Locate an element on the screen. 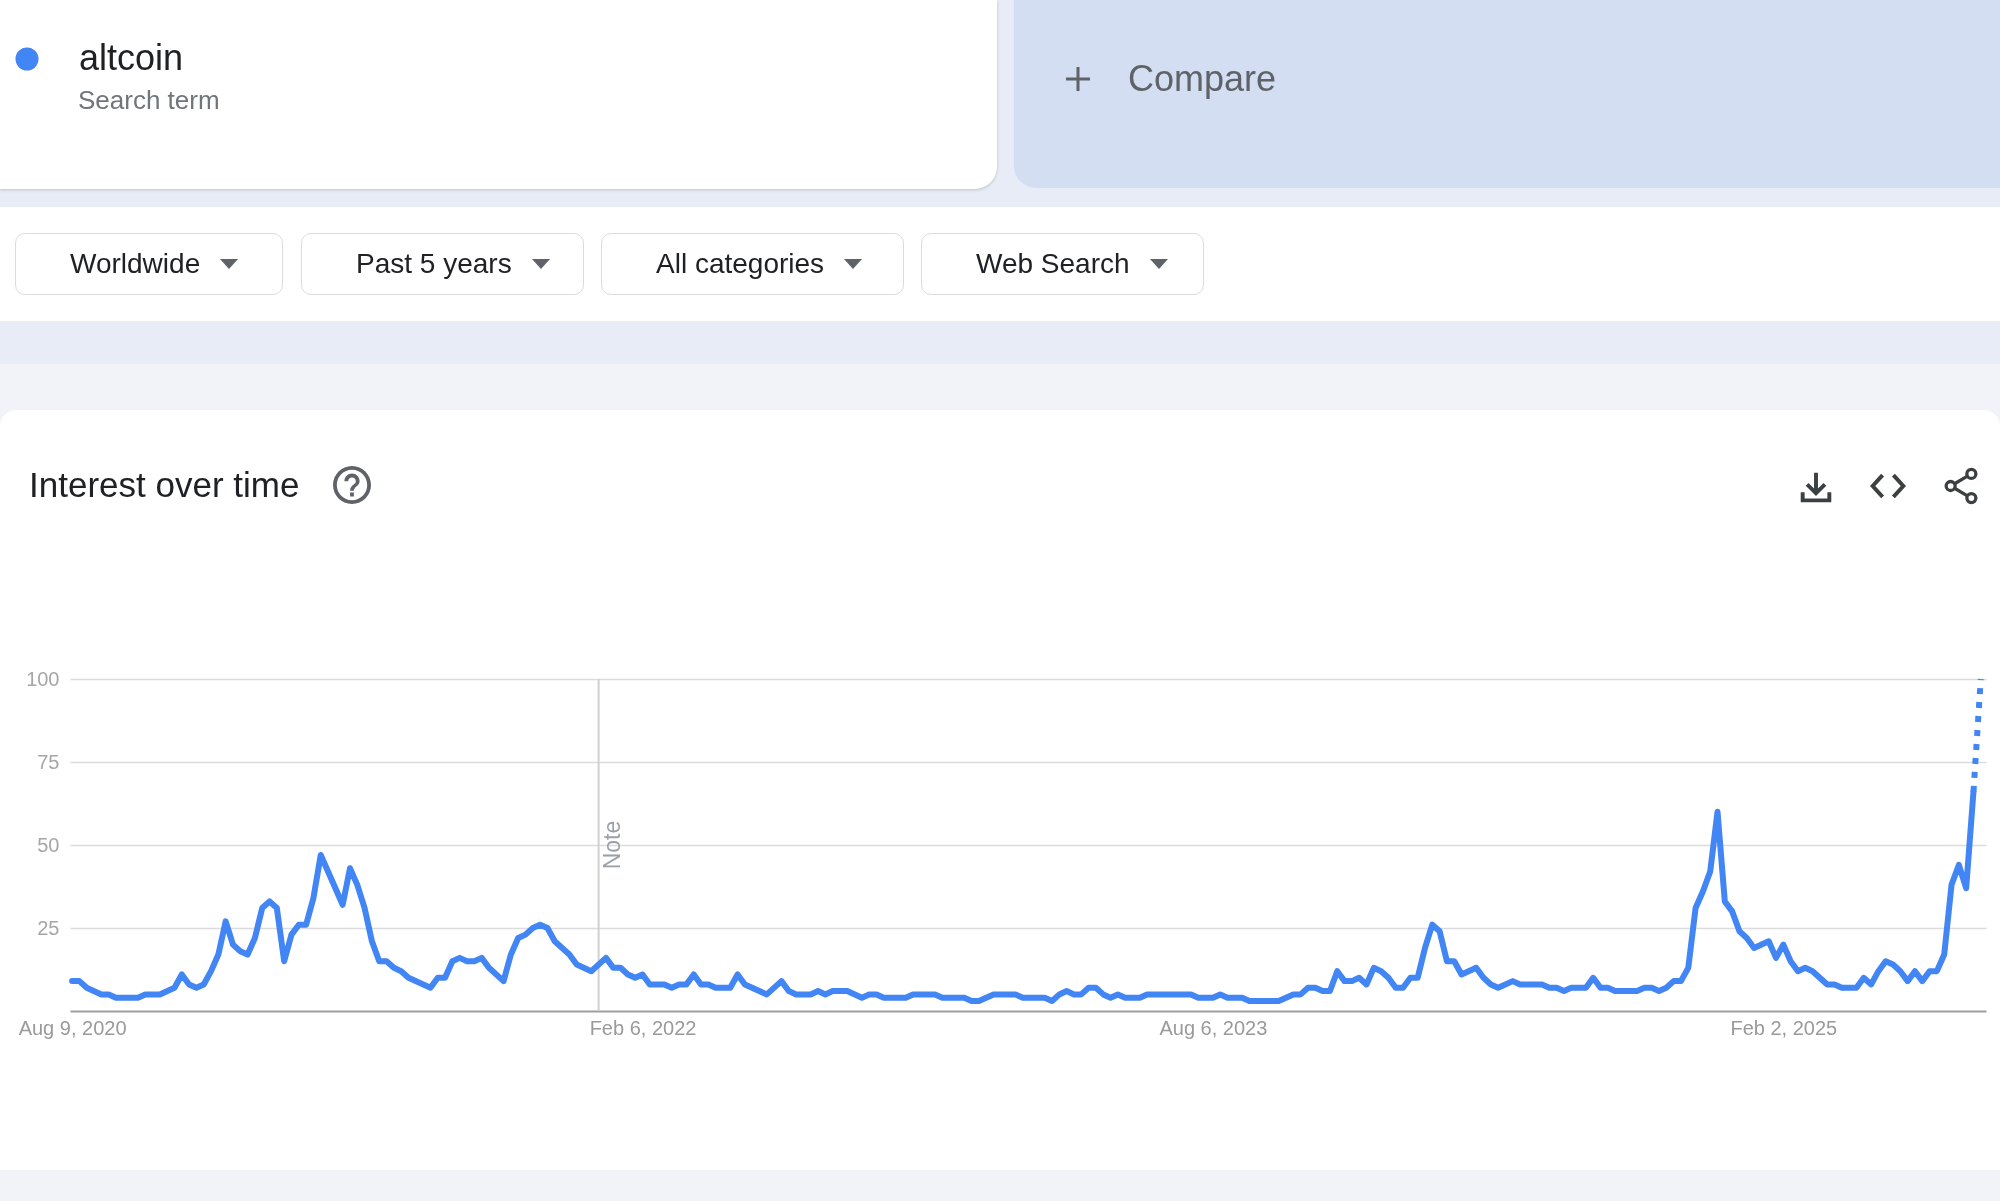 This screenshot has width=2000, height=1201. y-tick-label: 25 is located at coordinates (48, 927).